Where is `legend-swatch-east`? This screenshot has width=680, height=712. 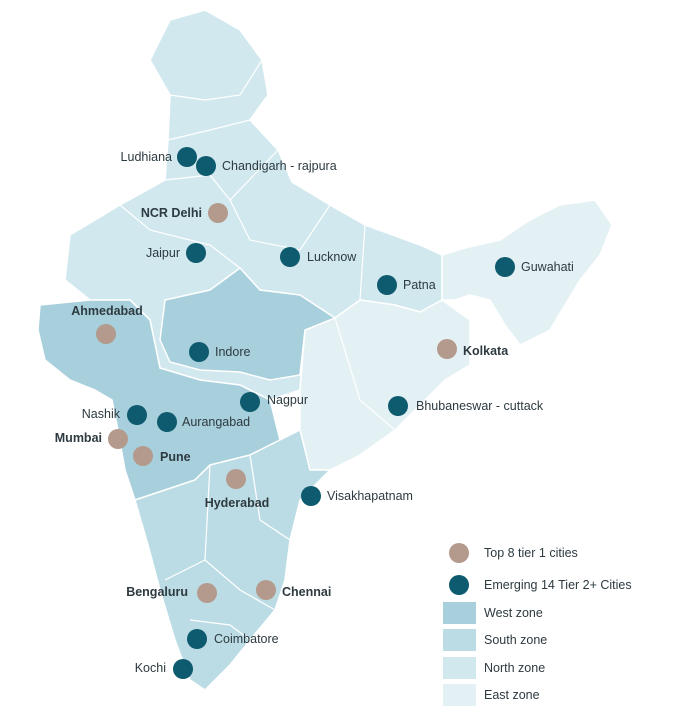 legend-swatch-east is located at coordinates (459, 695).